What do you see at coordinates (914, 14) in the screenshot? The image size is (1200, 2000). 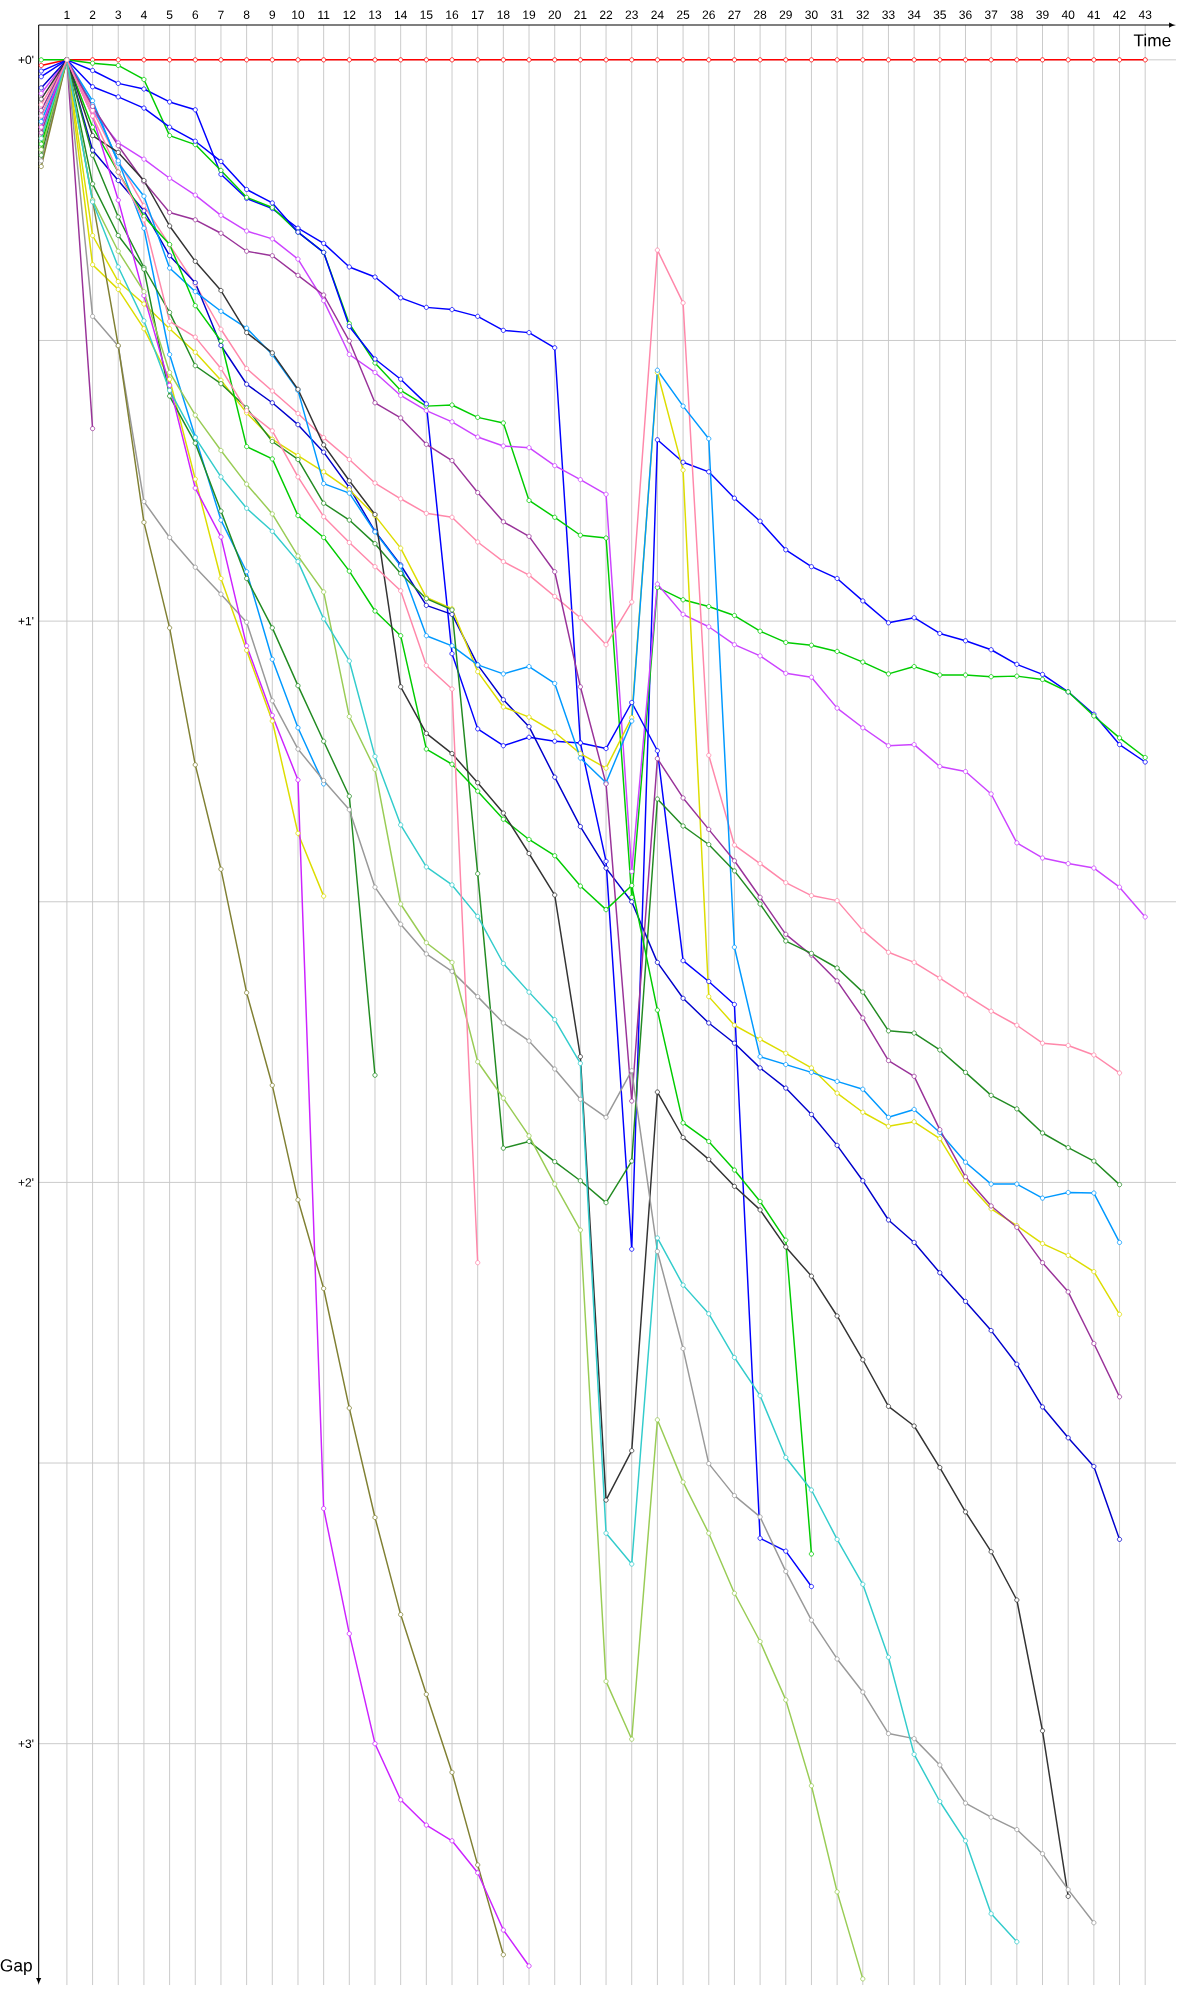 I see `x-tick-label: 34` at bounding box center [914, 14].